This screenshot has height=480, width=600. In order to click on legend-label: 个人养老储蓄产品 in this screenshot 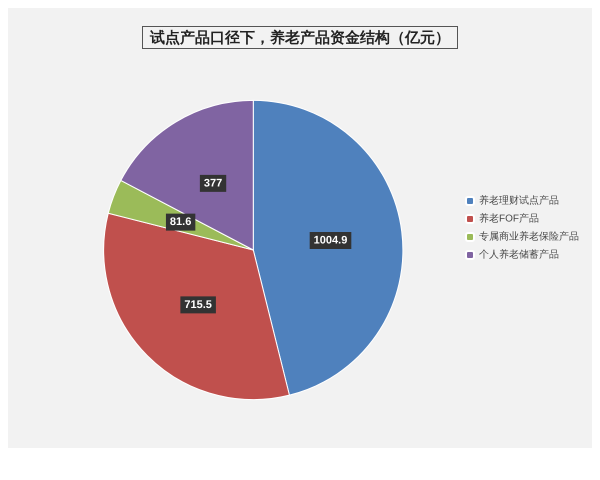, I will do `click(519, 254)`.